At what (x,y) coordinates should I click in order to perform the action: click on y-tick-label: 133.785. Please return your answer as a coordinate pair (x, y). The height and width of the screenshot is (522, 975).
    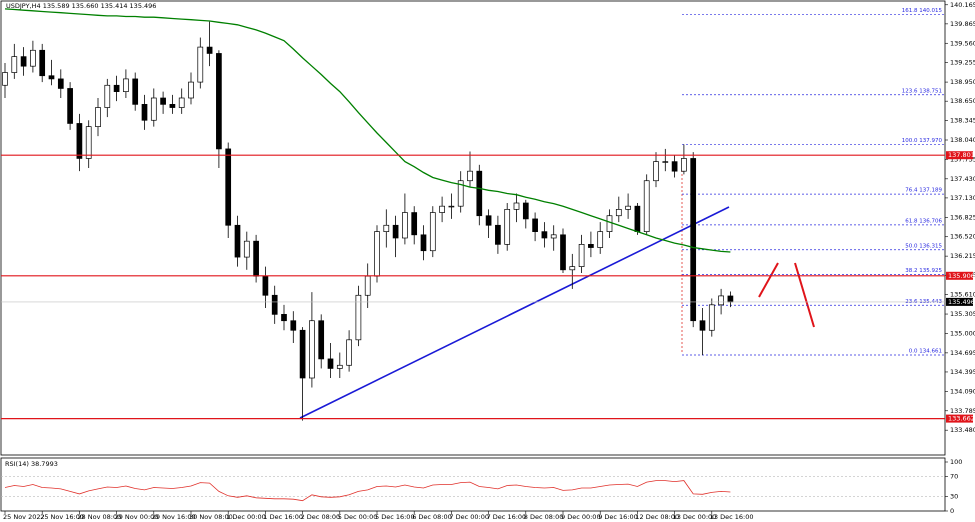
    Looking at the image, I should click on (962, 411).